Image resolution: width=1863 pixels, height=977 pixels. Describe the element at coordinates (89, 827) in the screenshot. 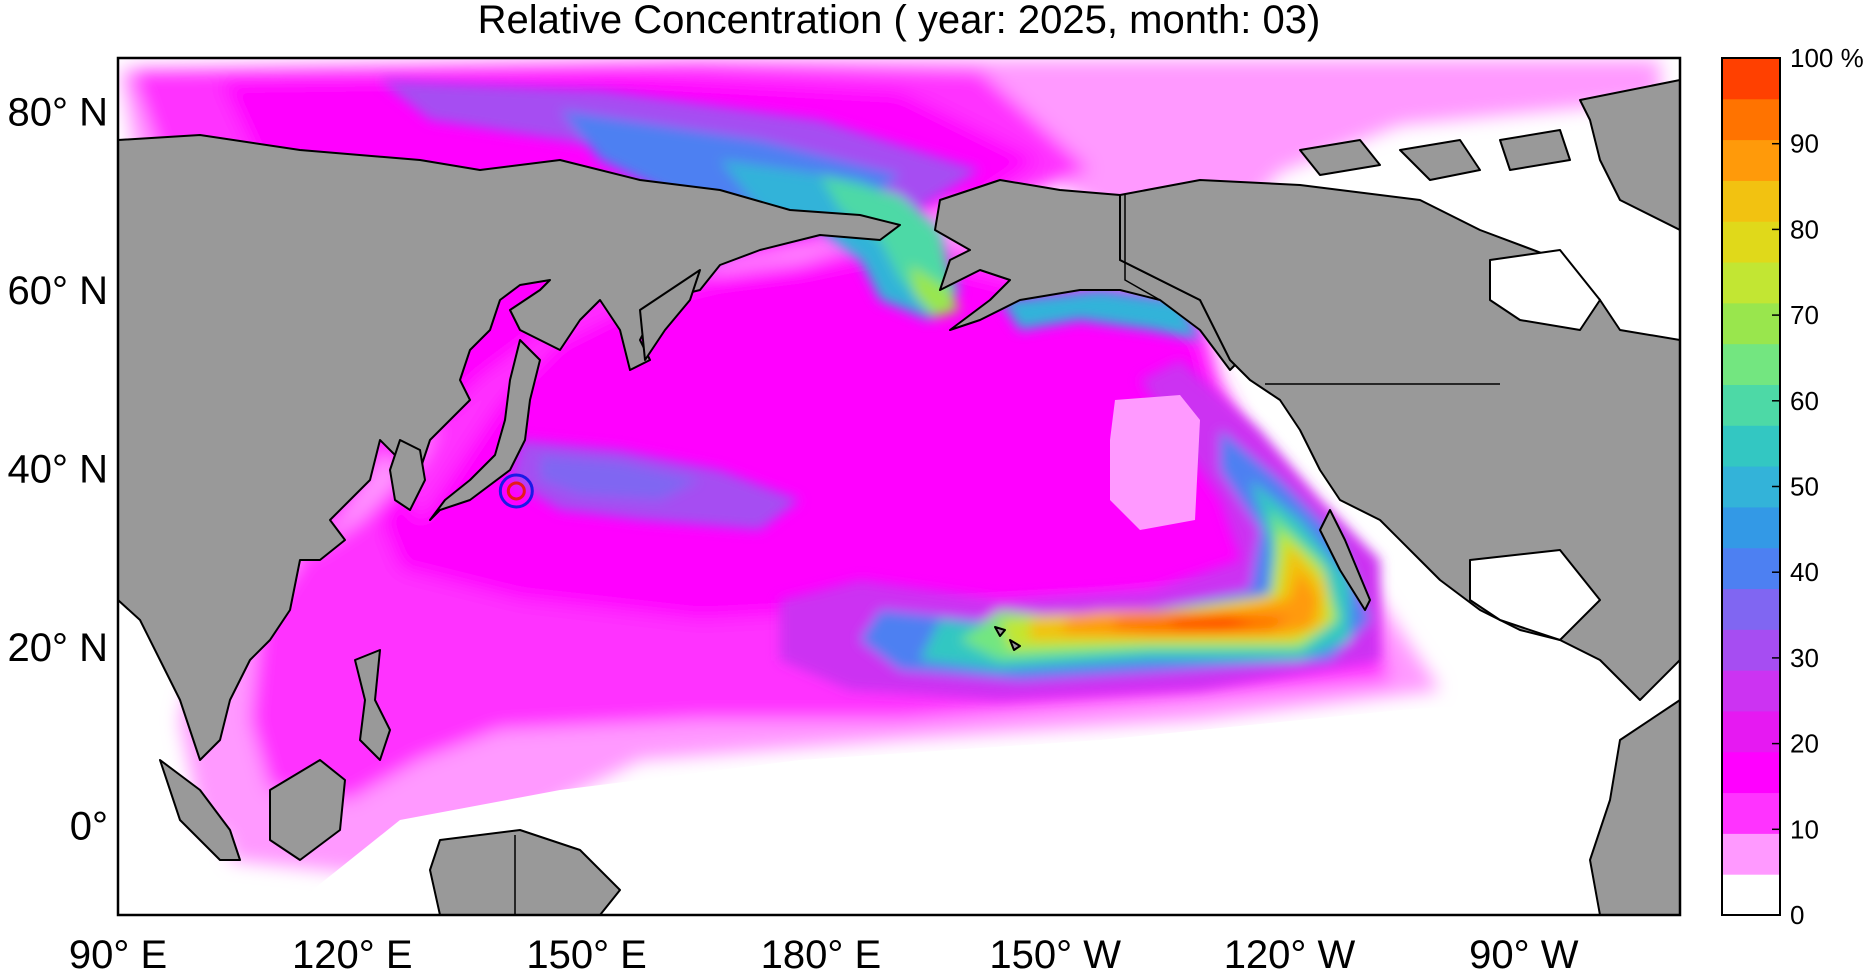

I see `lat-label-4: 0°` at that location.